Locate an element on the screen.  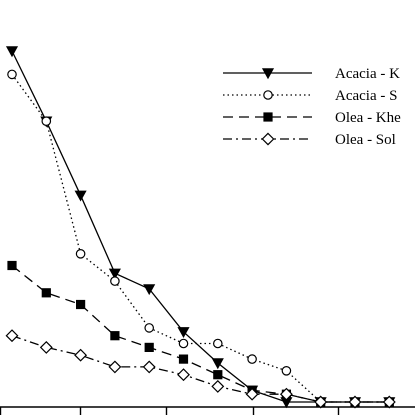
legend-label-3: Olea - Khe is located at coordinates (368, 118).